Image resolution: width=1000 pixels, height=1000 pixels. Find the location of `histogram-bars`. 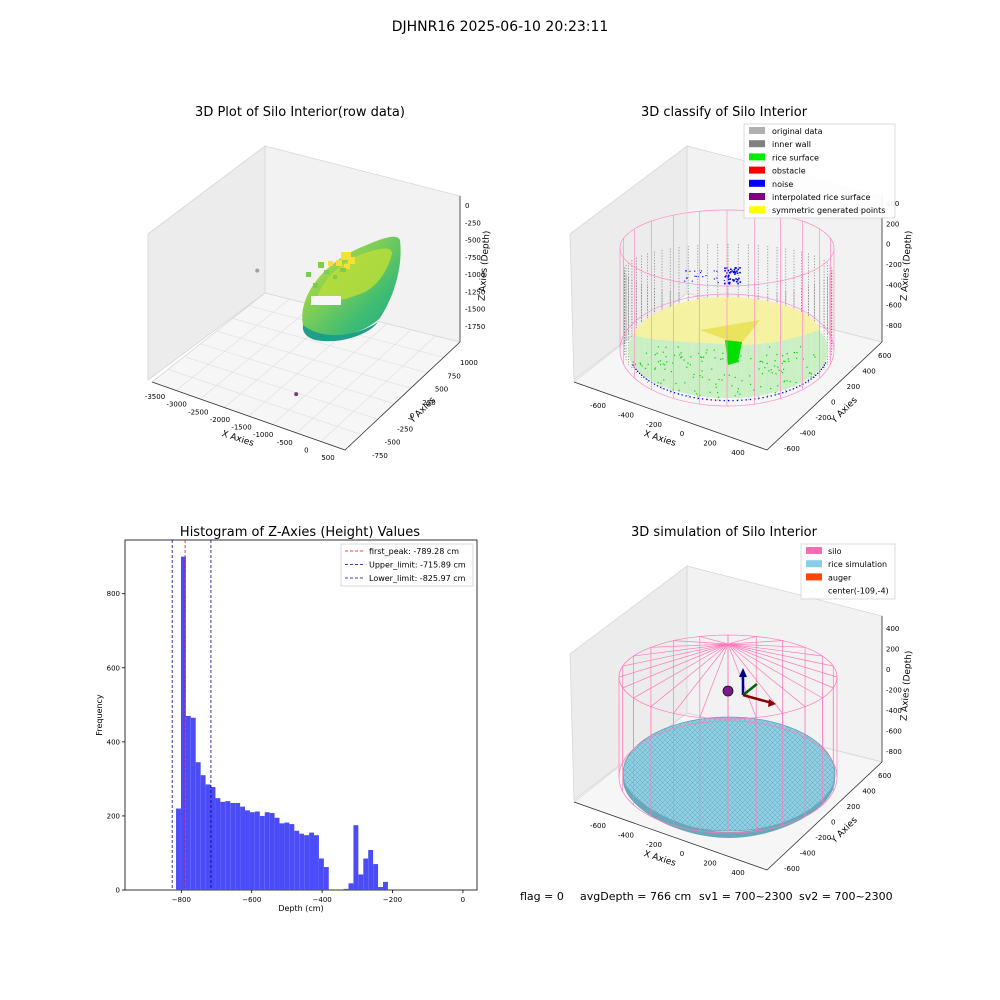

histogram-bars is located at coordinates (282, 723).